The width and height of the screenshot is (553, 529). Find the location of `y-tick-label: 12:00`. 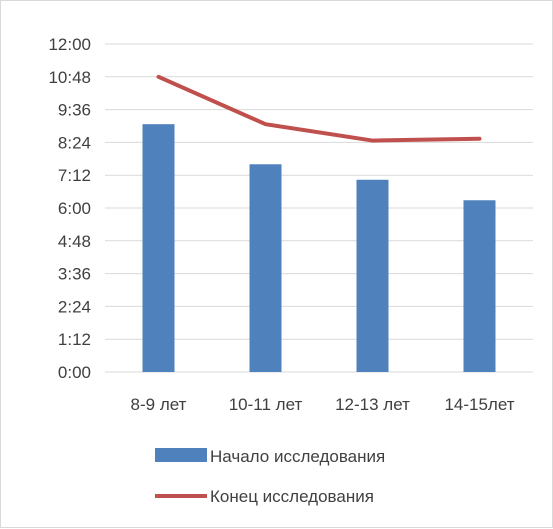

y-tick-label: 12:00 is located at coordinates (69, 44).